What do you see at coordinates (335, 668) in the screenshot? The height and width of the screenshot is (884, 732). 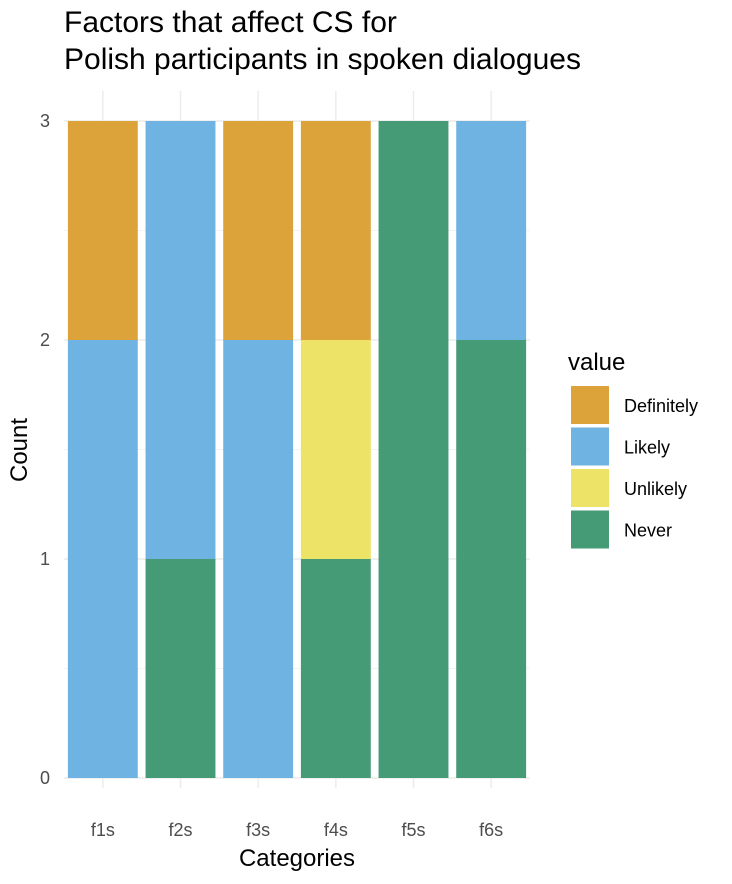 I see `bar-f4s-never` at bounding box center [335, 668].